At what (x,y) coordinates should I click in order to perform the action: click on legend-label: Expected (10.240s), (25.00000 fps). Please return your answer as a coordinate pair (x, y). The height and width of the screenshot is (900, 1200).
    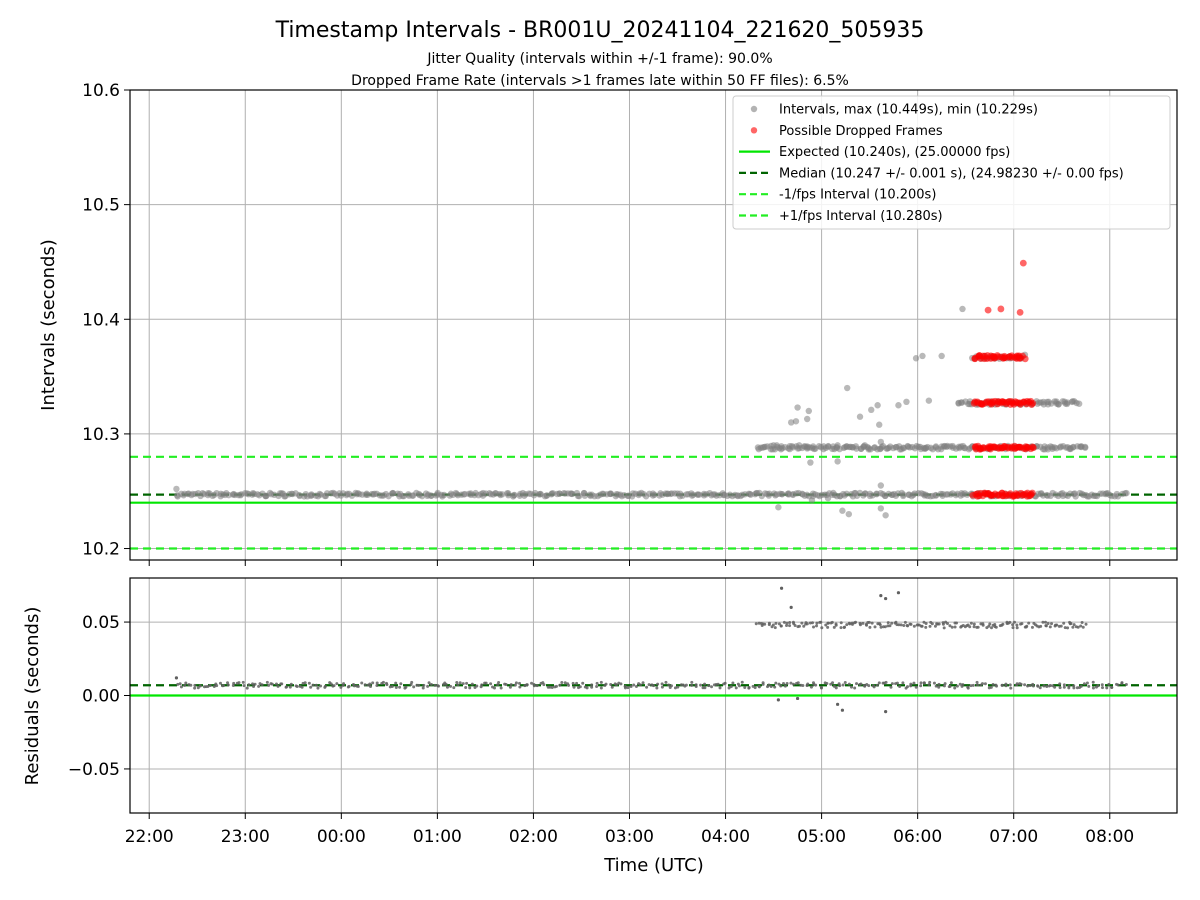
    Looking at the image, I should click on (894, 152).